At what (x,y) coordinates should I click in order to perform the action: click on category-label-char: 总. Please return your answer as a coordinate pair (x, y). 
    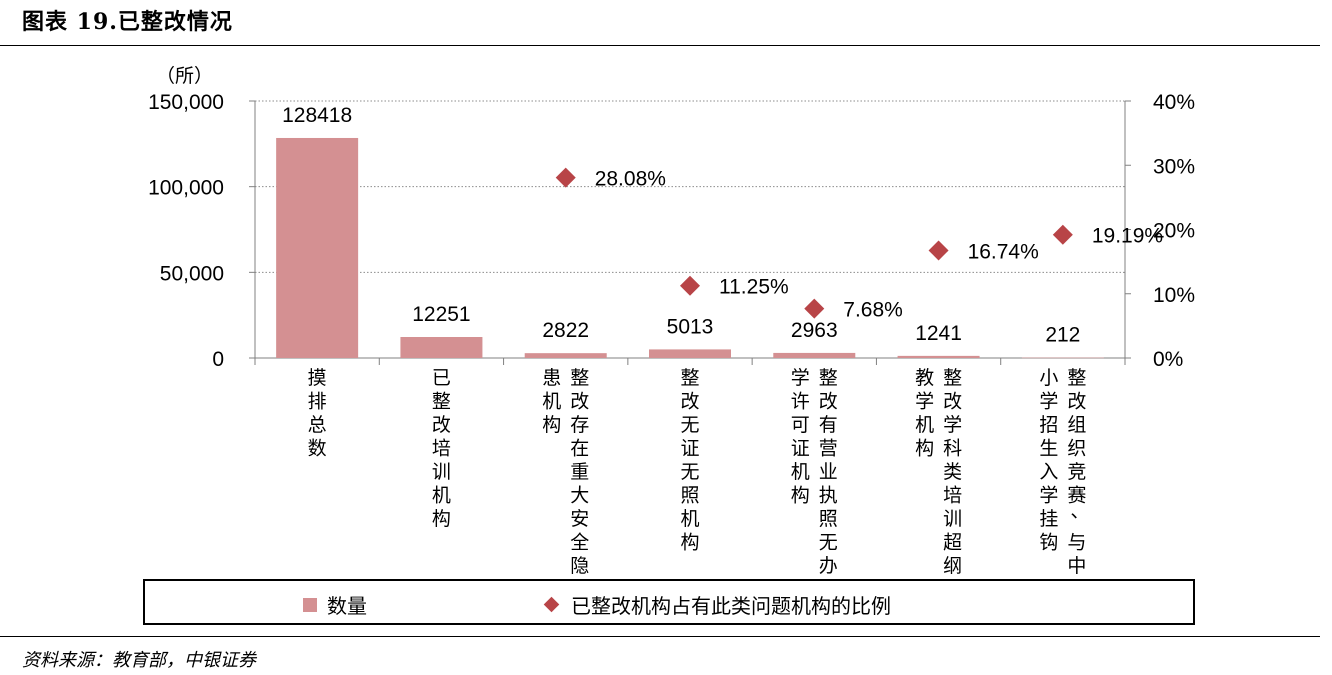
    Looking at the image, I should click on (317, 425).